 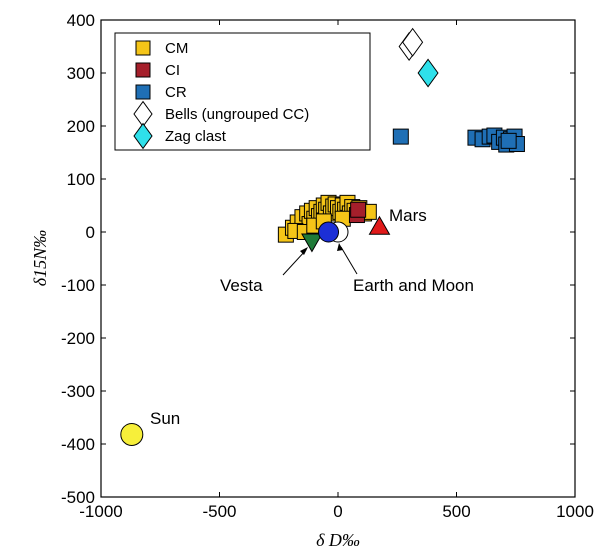 What do you see at coordinates (176, 92) in the screenshot?
I see `legend-label-cr: CR` at bounding box center [176, 92].